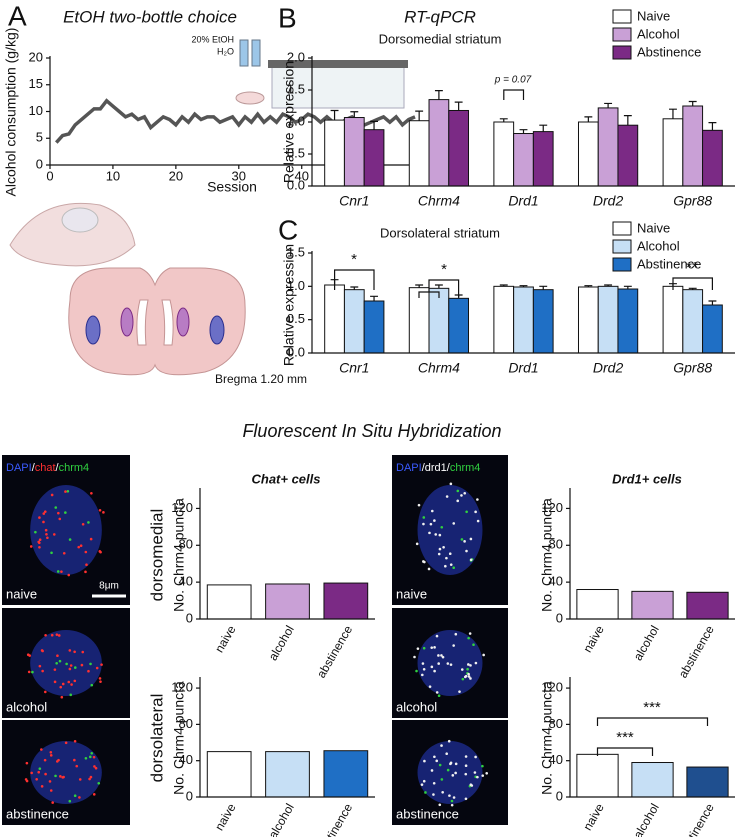 The width and height of the screenshot is (744, 837). Describe the element at coordinates (296, 184) in the screenshot. I see `y-tick-label: 0.0` at that location.